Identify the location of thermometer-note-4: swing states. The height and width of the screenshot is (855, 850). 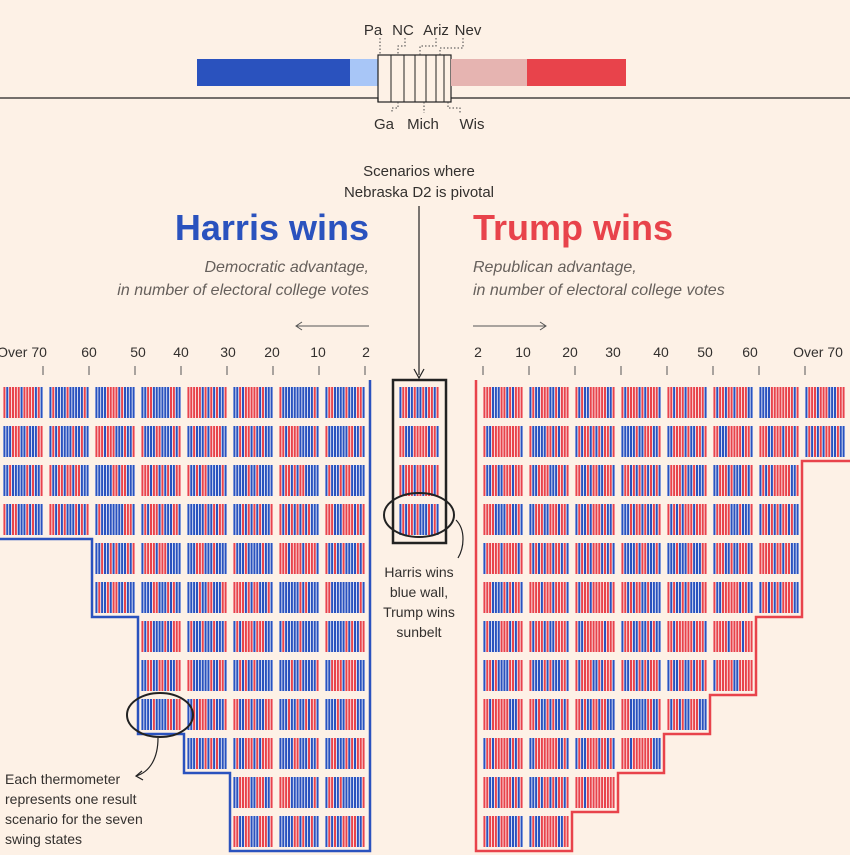
(43, 839).